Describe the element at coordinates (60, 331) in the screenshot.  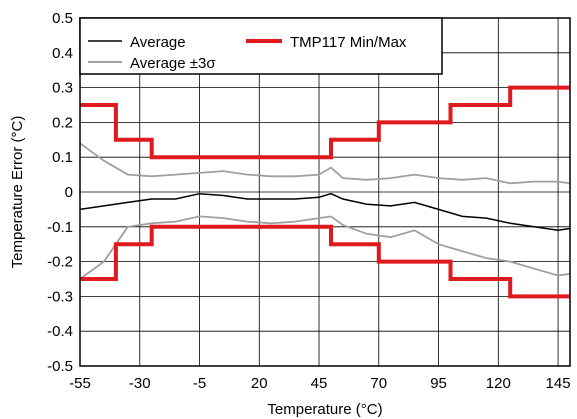
I see `y-tick-label: -0.4` at that location.